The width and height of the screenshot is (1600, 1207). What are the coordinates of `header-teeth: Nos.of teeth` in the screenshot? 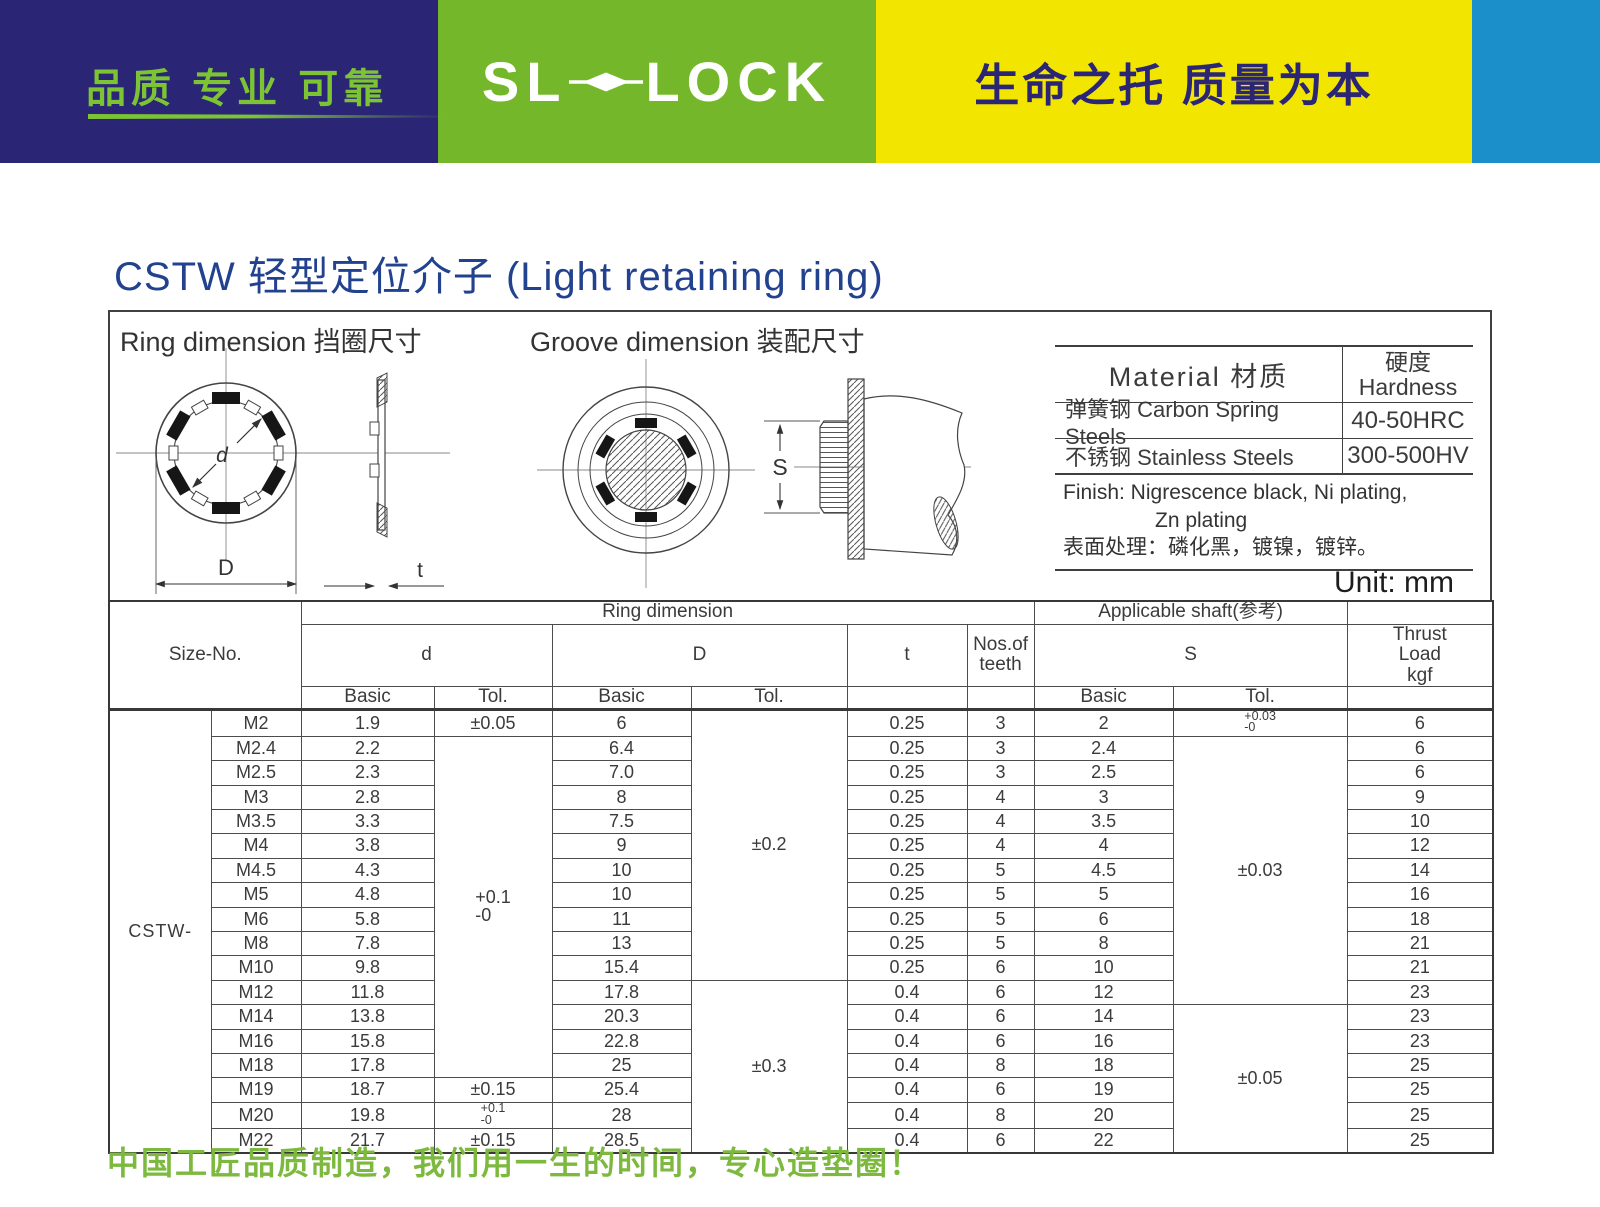 It's located at (1000, 655).